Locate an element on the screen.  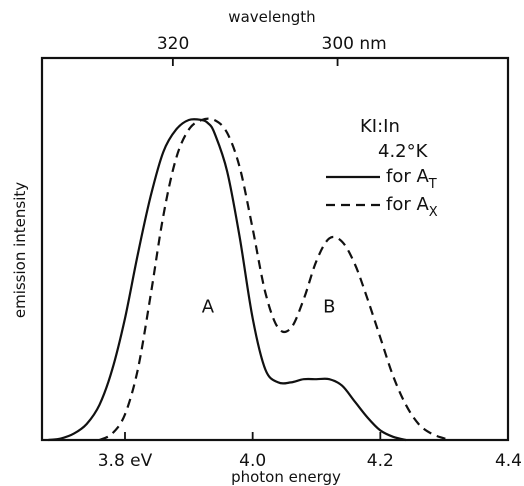
peak-label: A is located at coordinates (208, 307).